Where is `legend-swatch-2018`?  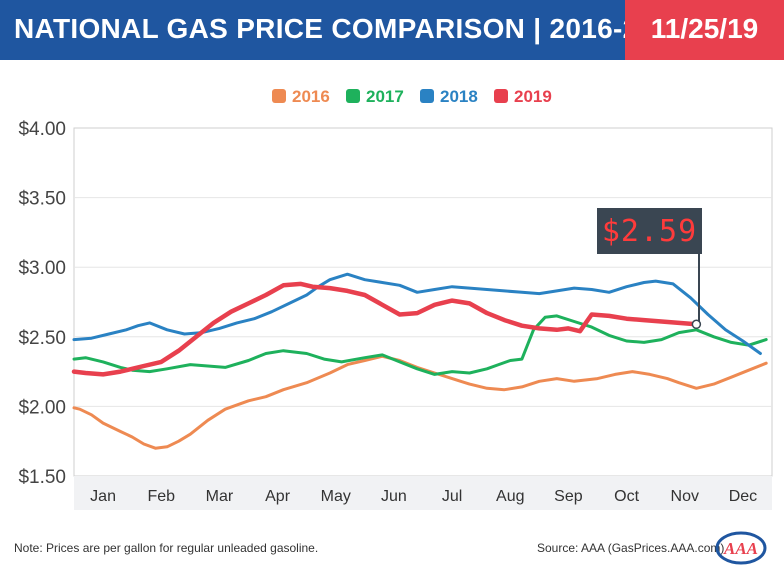
legend-swatch-2018 is located at coordinates (427, 96).